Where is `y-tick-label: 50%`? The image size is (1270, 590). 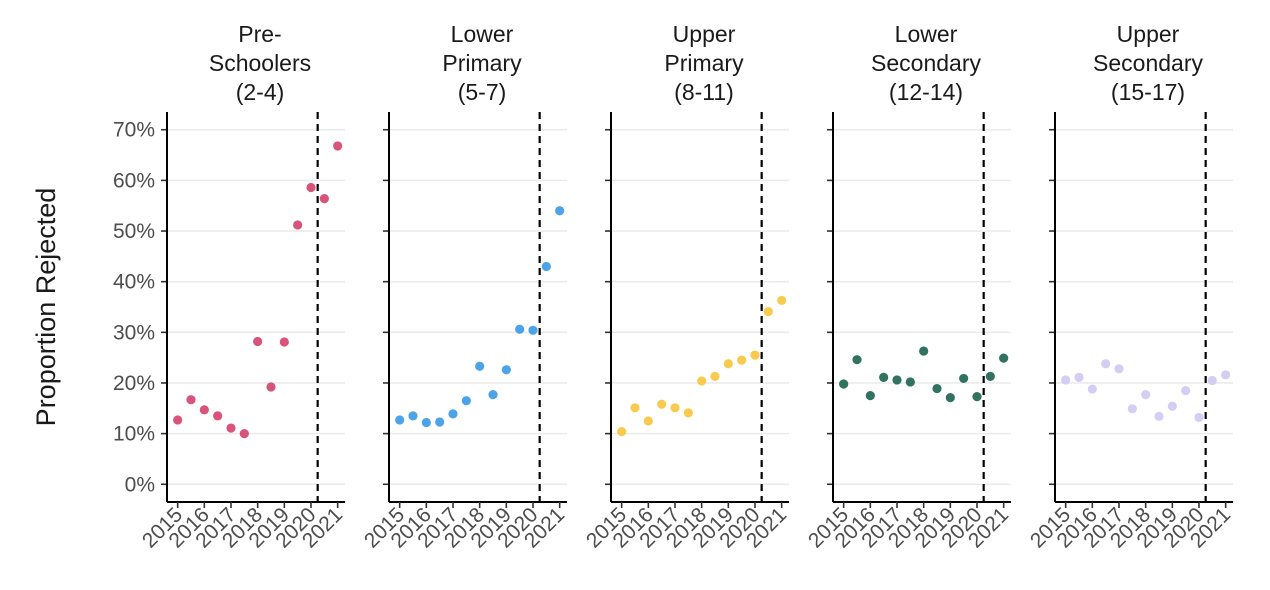
y-tick-label: 50% is located at coordinates (134, 231).